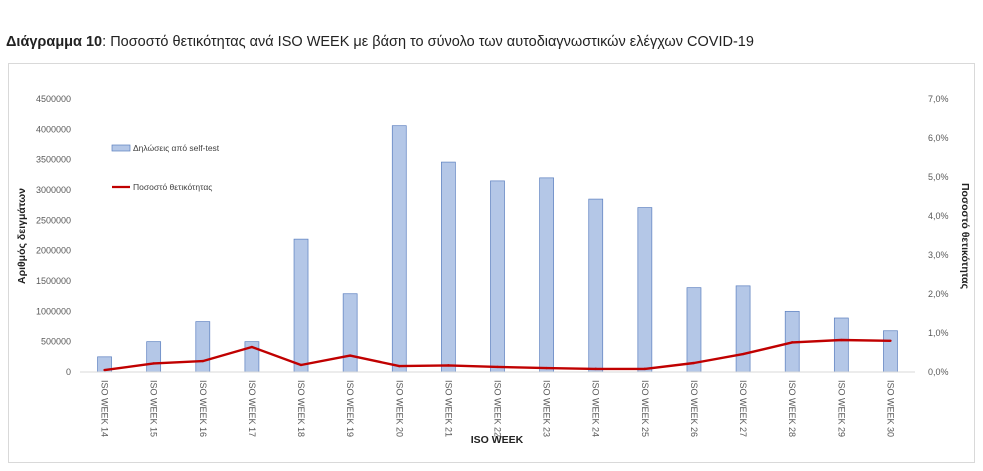 This screenshot has width=983, height=471. Describe the element at coordinates (938, 138) in the screenshot. I see `y2-tick-label: 6,0%` at that location.